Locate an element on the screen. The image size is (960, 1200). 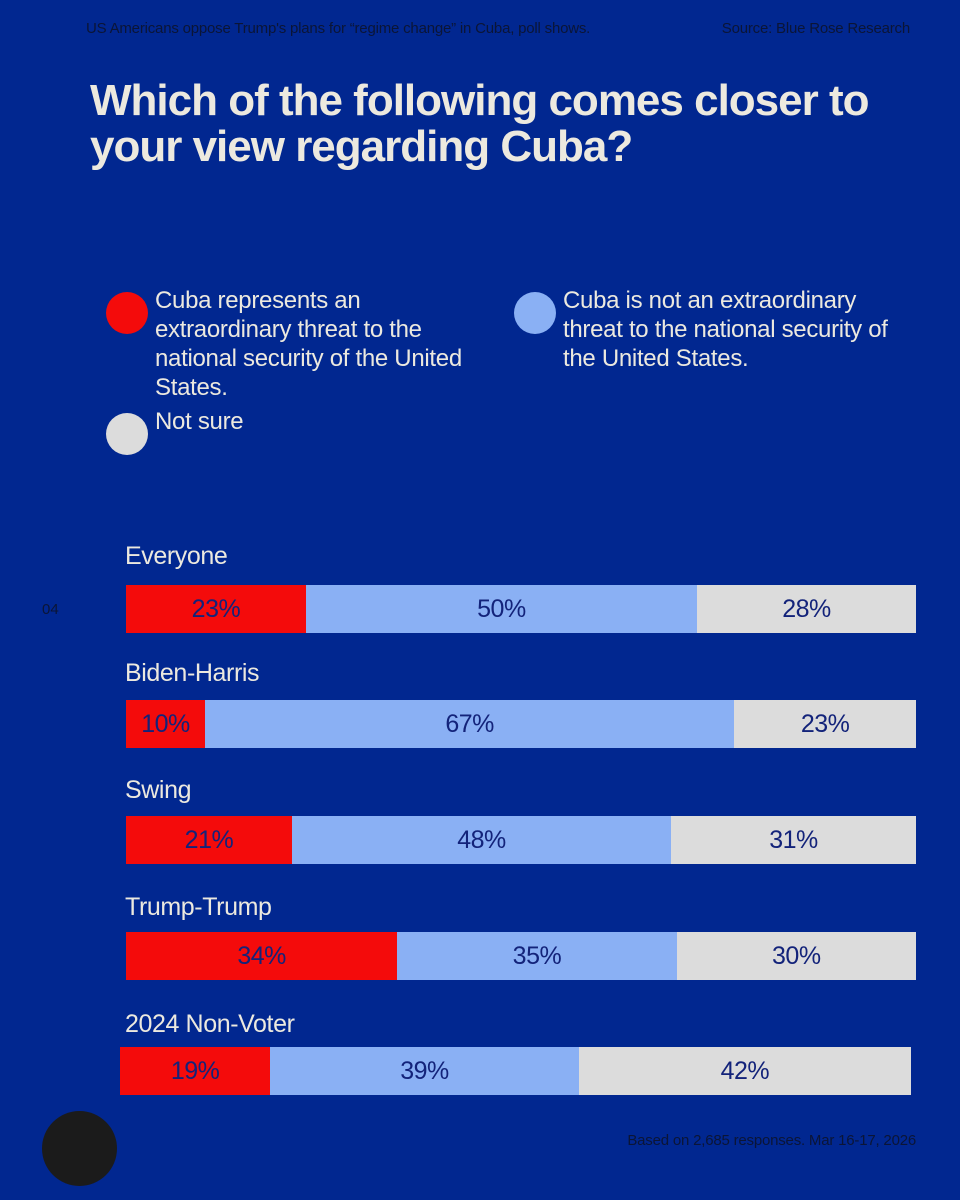
bar-everyone: 23% 50% 28% is located at coordinates (521, 609).